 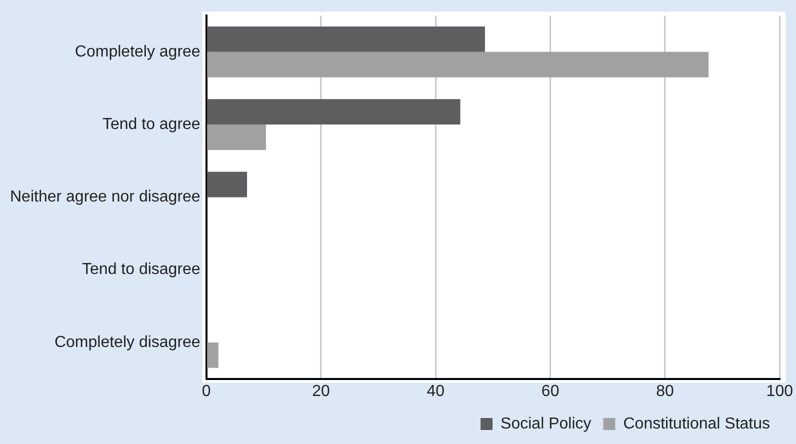 I want to click on y-tick-label: Neither agree nor disagree, so click(x=105, y=197).